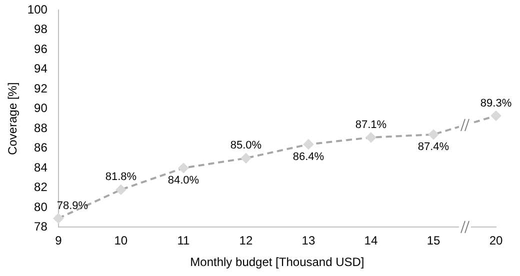 The height and width of the screenshot is (276, 520). I want to click on x-tick-label: 15, so click(433, 241).